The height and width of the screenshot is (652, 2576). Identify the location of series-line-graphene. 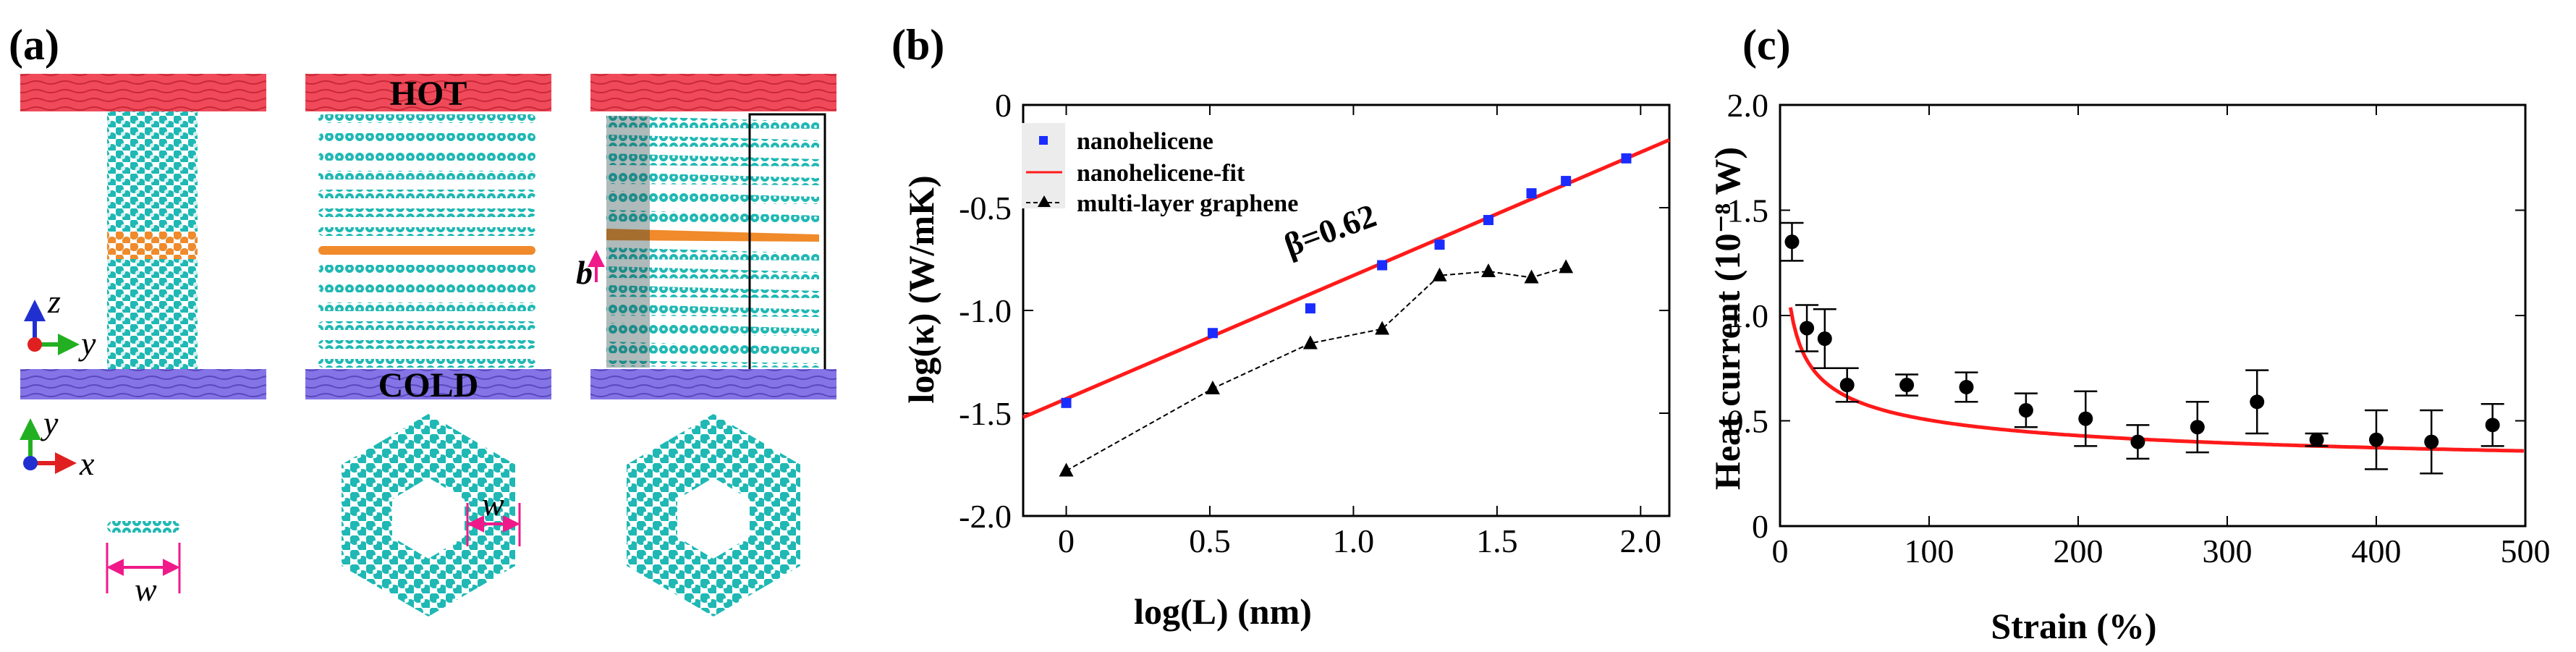
(1316, 369).